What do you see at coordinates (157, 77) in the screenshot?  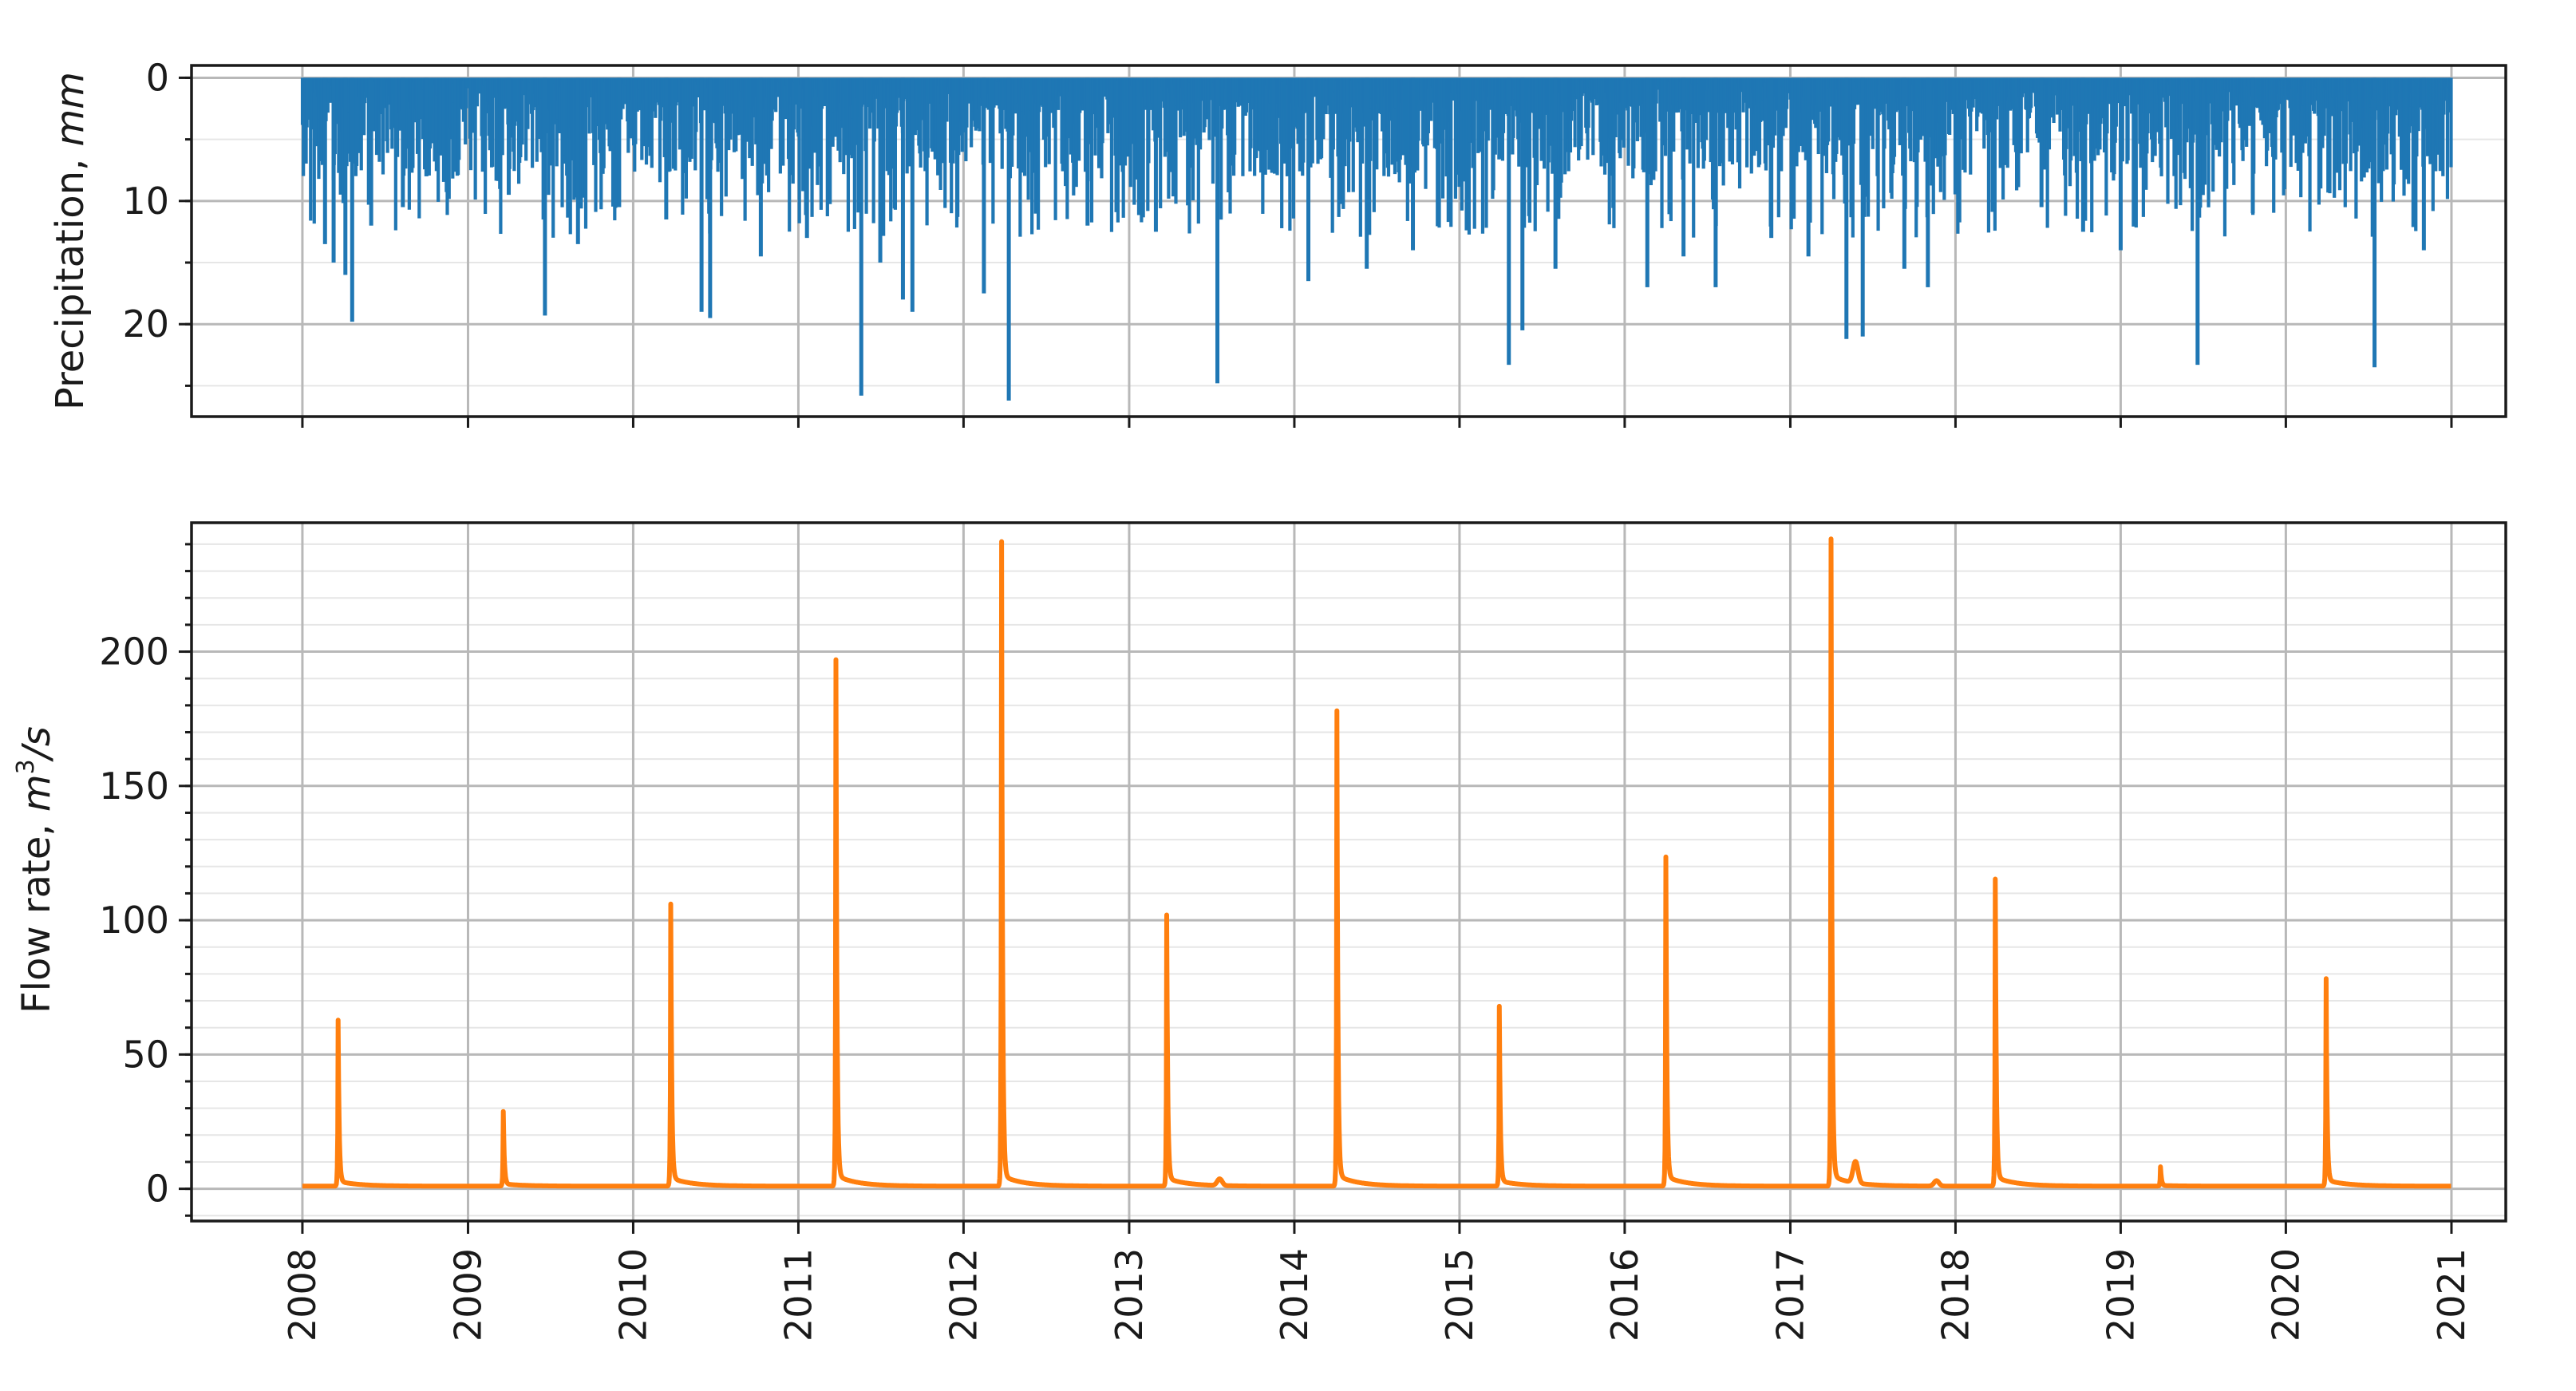 I see `precipitation-y-tick-label: 0` at bounding box center [157, 77].